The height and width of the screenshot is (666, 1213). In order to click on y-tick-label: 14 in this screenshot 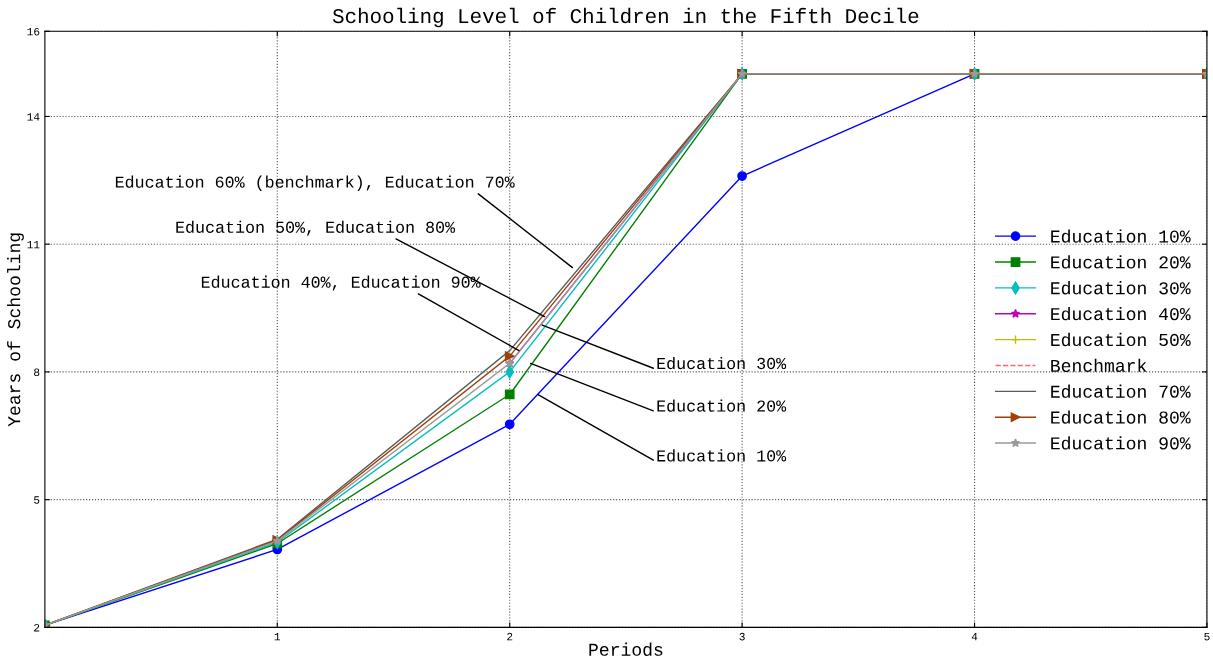, I will do `click(33, 117)`.